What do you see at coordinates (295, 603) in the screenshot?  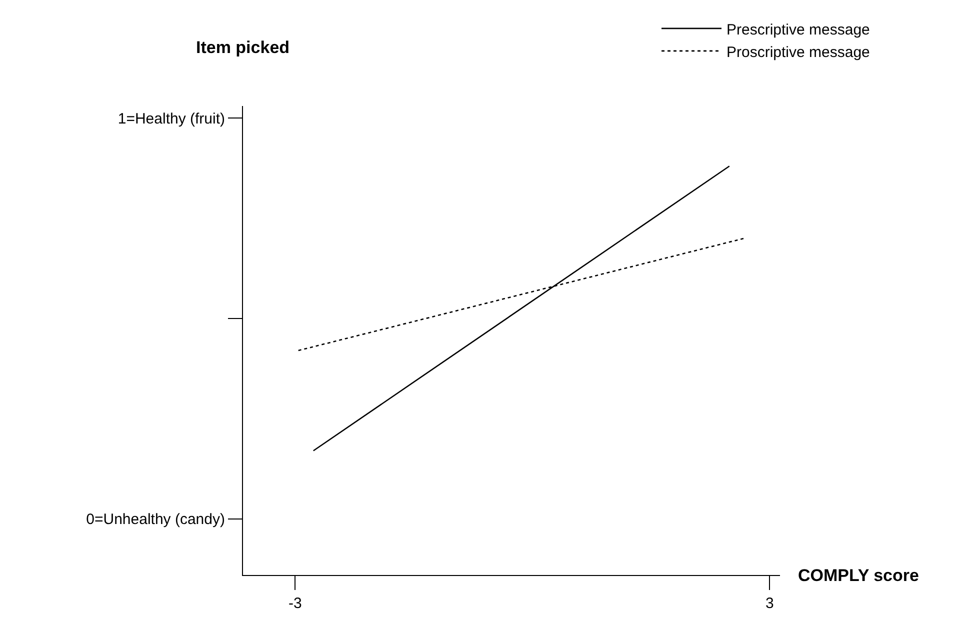 I see `x-tick-label: -3` at bounding box center [295, 603].